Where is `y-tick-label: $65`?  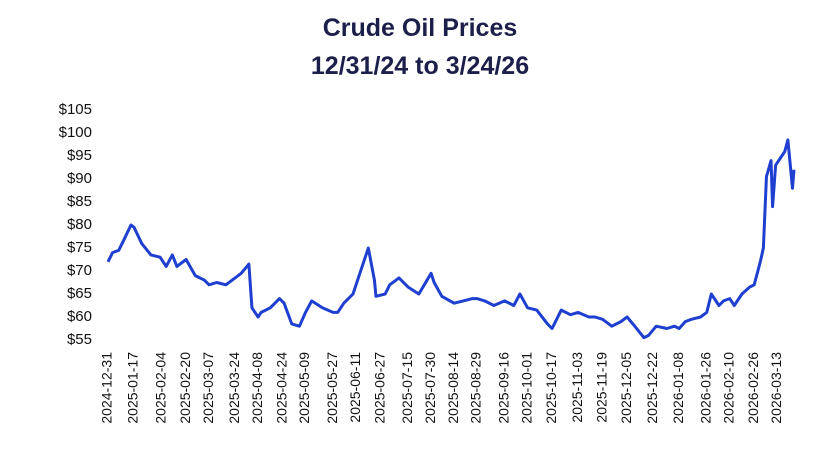 y-tick-label: $65 is located at coordinates (79, 293).